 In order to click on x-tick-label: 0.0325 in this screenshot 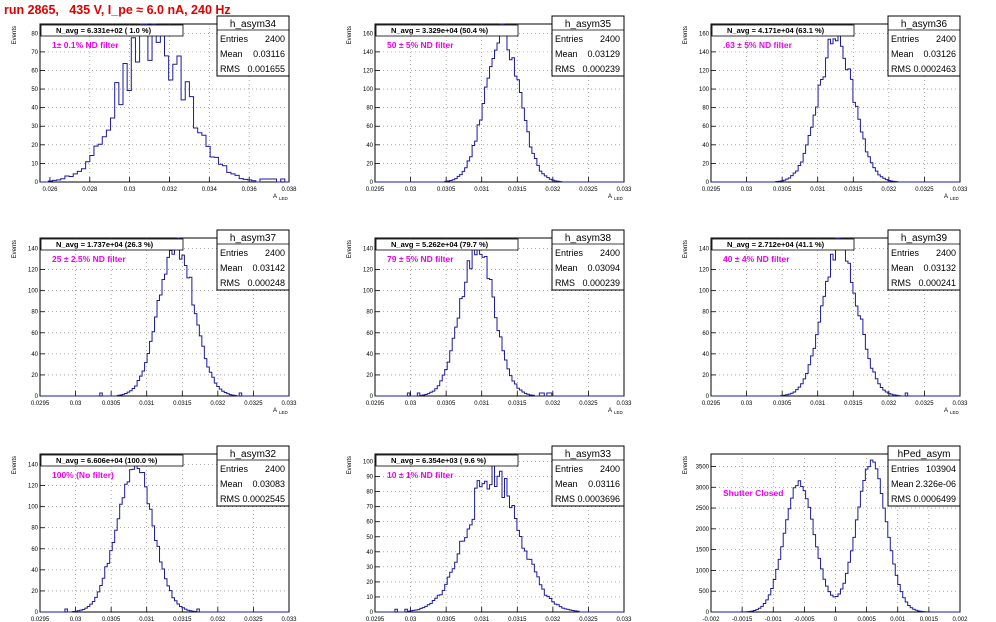, I will do `click(253, 404)`.